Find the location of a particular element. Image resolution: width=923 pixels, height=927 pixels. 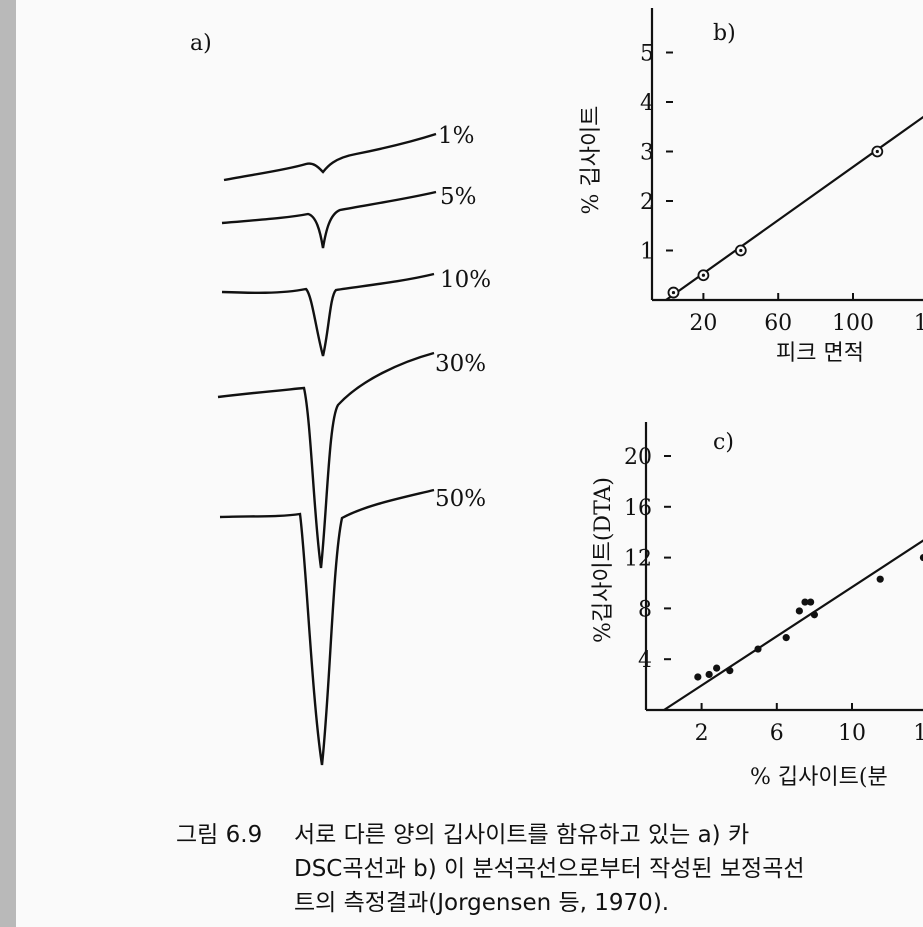

panel-a-label: a) is located at coordinates (201, 43).